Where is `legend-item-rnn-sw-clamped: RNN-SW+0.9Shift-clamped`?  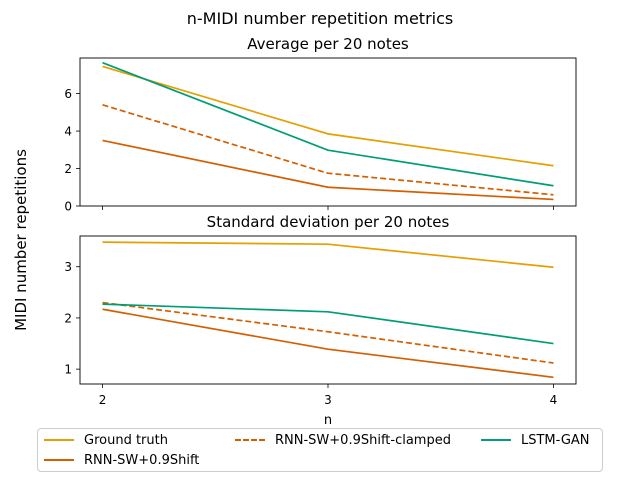 legend-item-rnn-sw-clamped: RNN-SW+0.9Shift-clamped is located at coordinates (343, 440).